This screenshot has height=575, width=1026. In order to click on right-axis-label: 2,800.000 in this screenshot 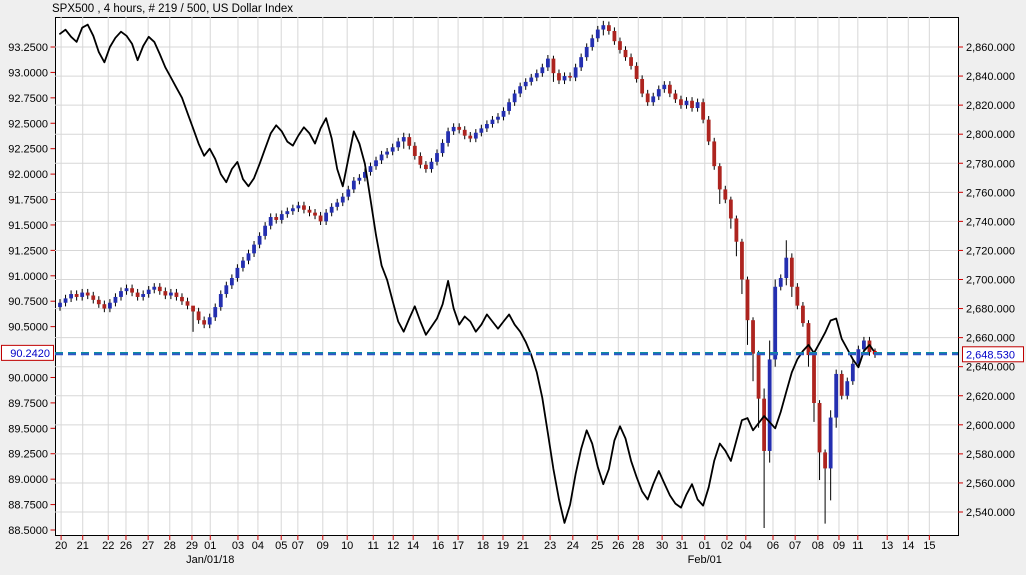, I will do `click(990, 135)`.